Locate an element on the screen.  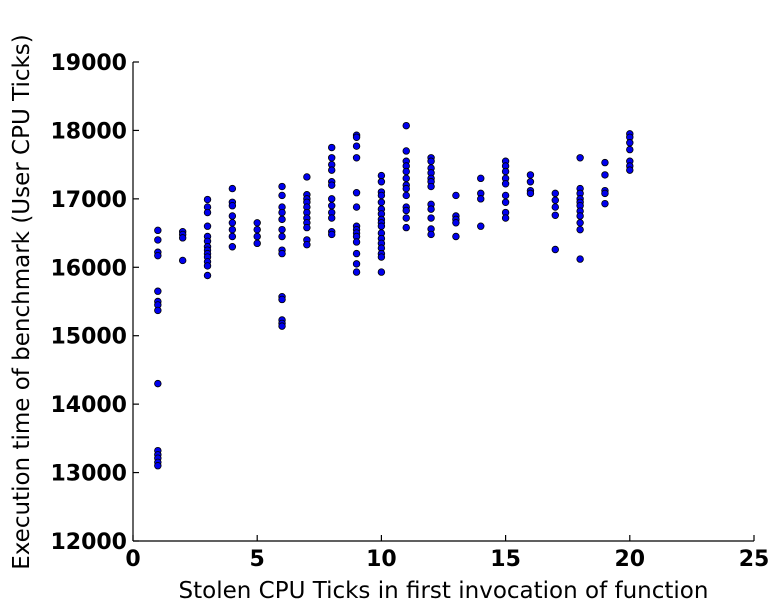
x-tick-label: 10 is located at coordinates (381, 559).